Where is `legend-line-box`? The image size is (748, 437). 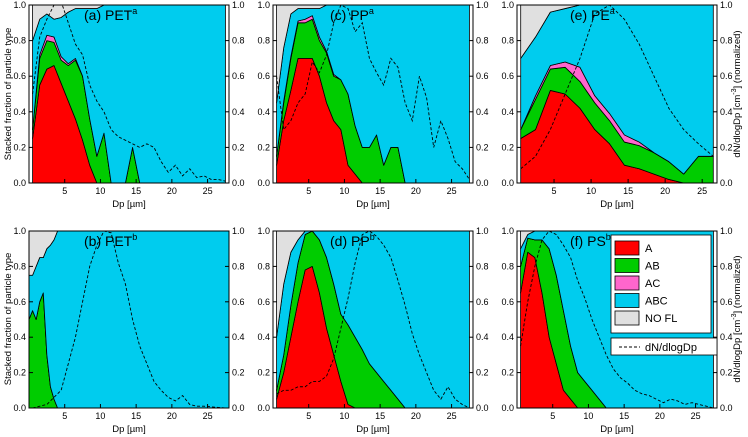 legend-line-box is located at coordinates (664, 346).